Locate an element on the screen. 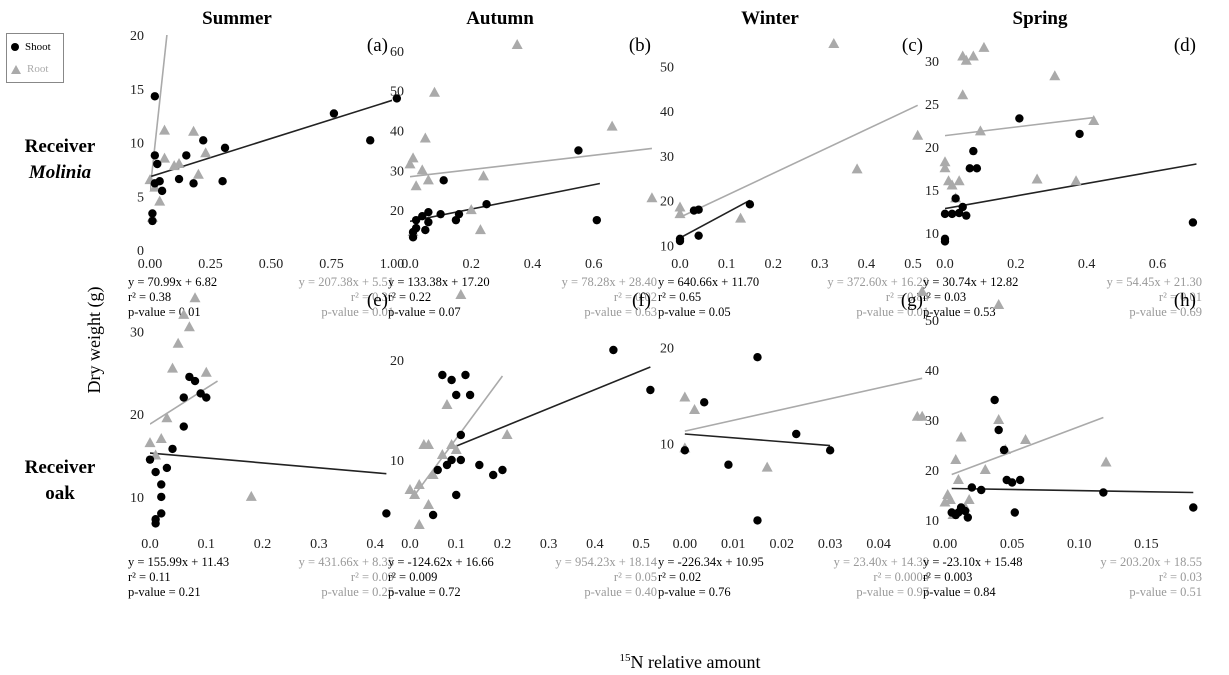  legend-item-shoot: Shoot is located at coordinates (31, 47).